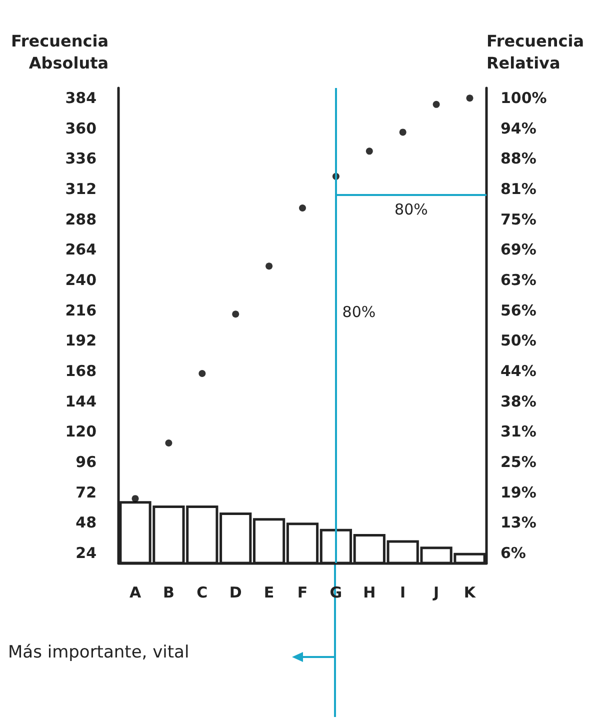 The height and width of the screenshot is (725, 595). I want to click on x-tick-label: K, so click(470, 593).